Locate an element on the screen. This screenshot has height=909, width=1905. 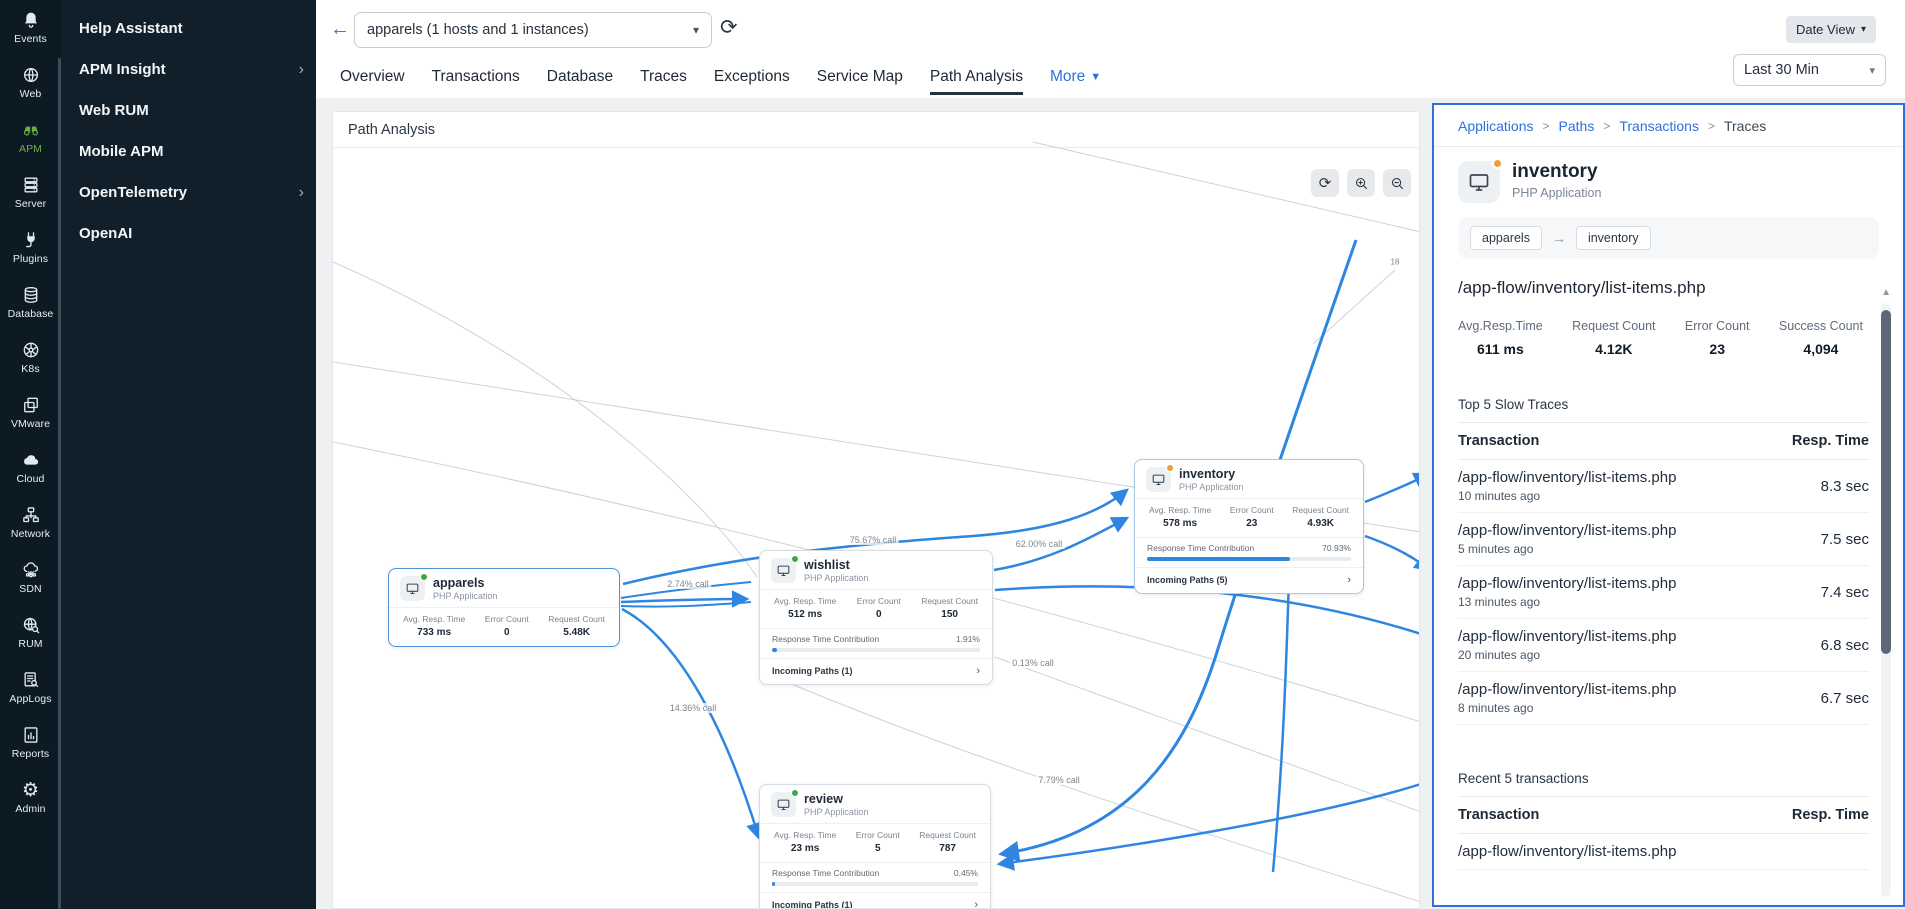
status-dot-green is located at coordinates (795, 559).